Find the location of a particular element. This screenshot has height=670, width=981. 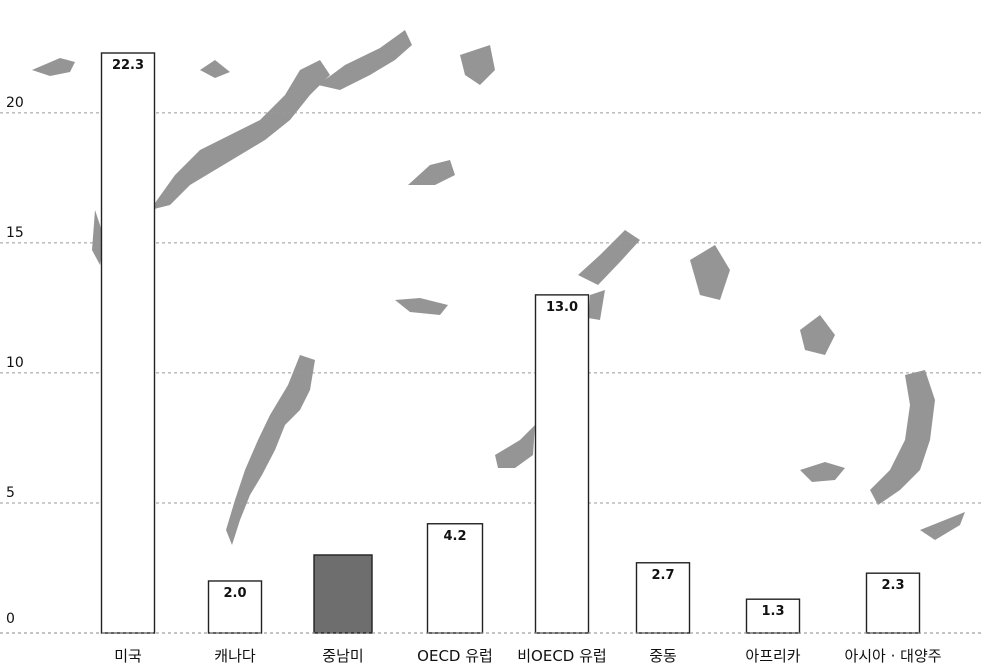

map-land-southeast-asia is located at coordinates (817, 335).